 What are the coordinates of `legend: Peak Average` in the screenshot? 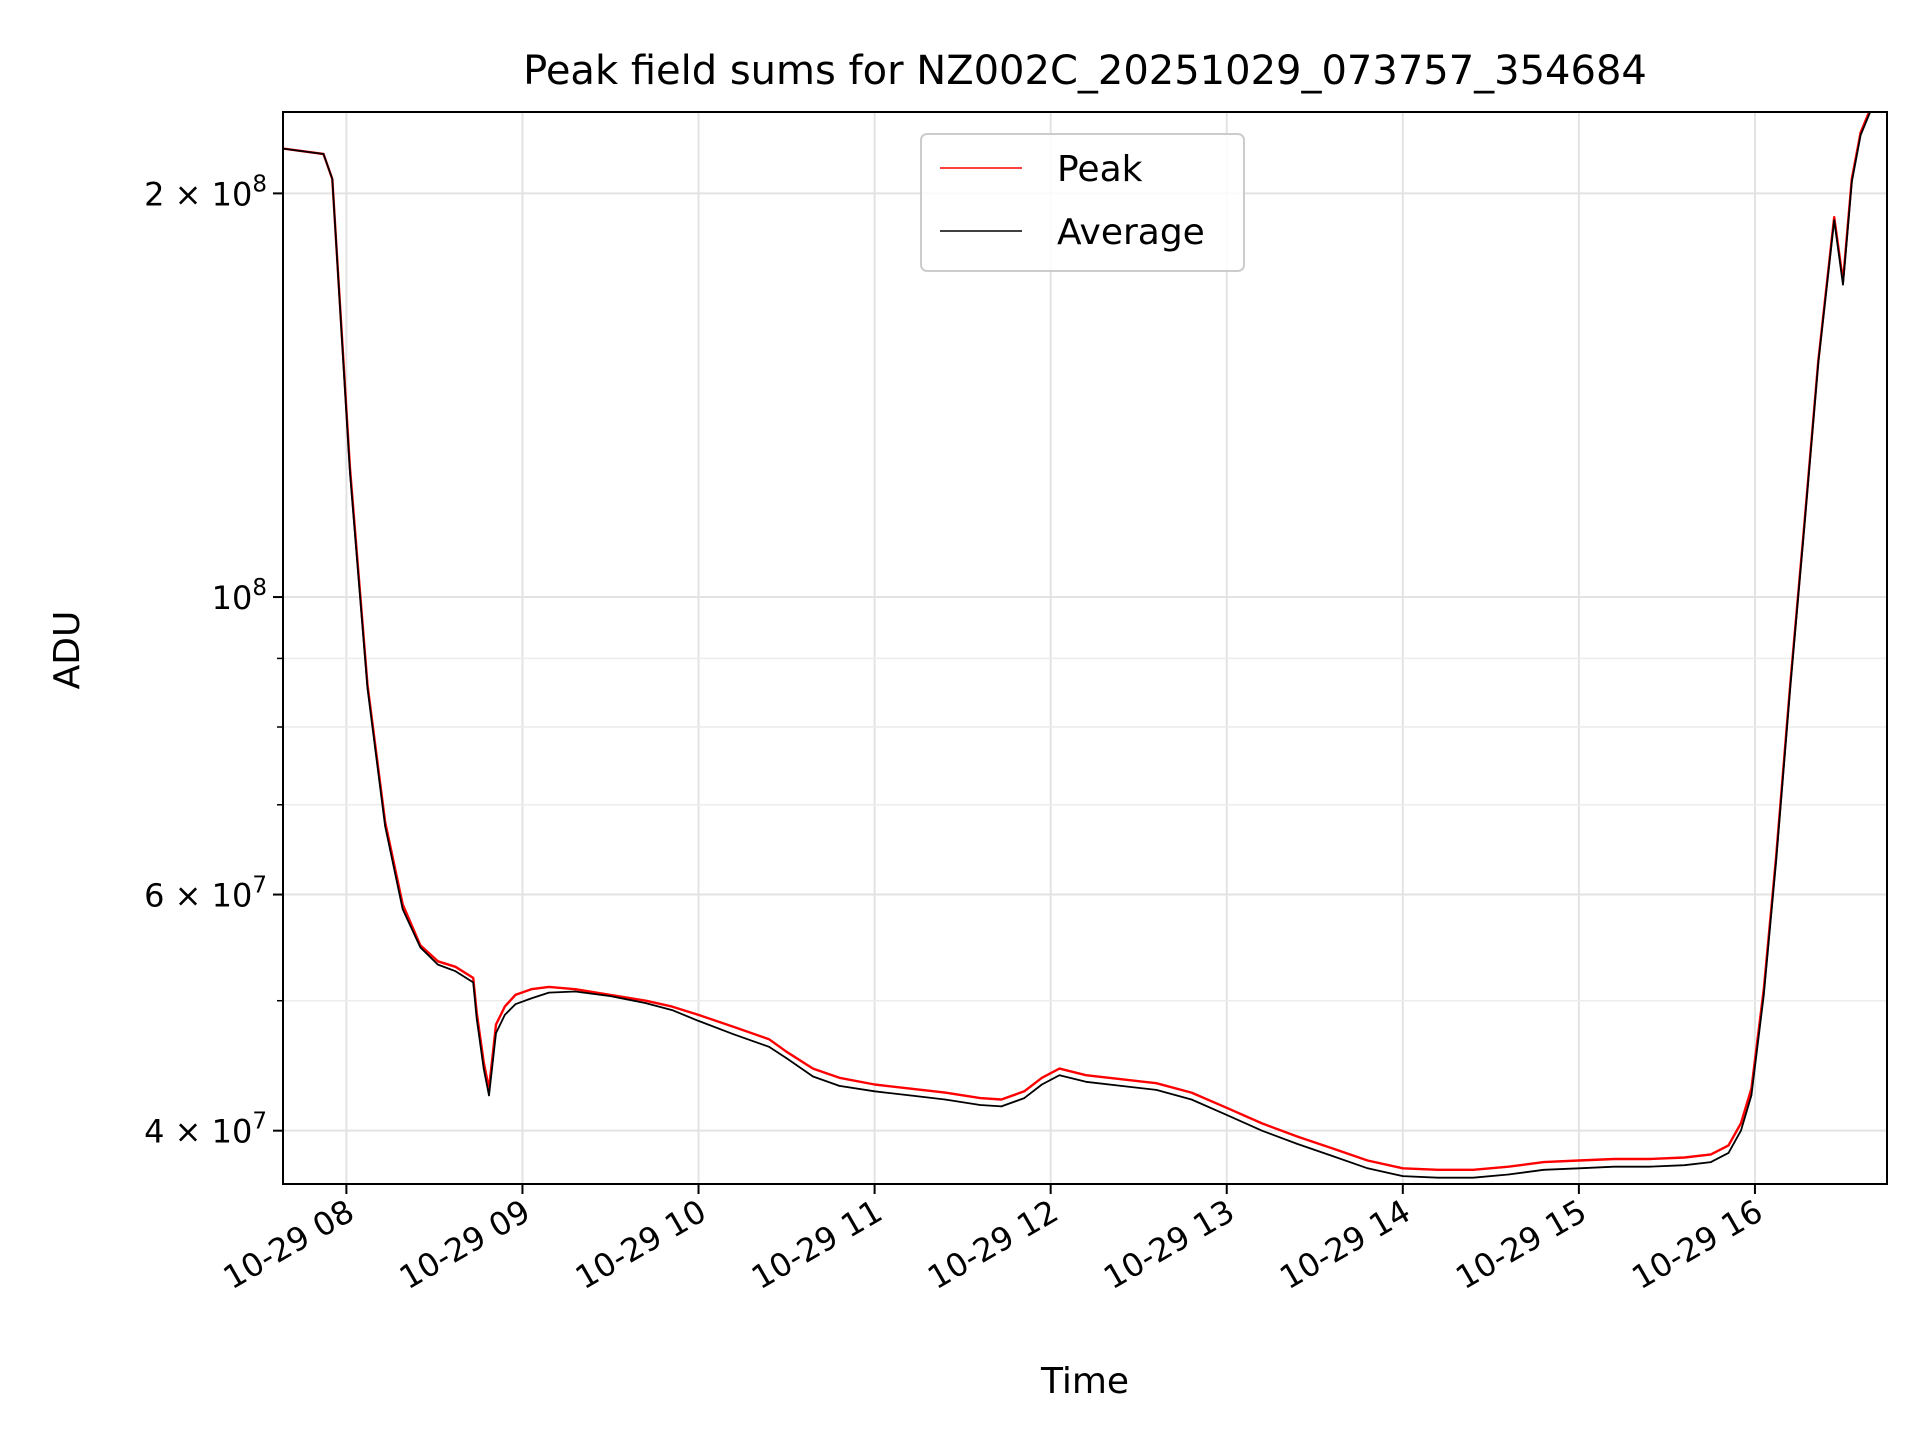 It's located at (1082, 202).